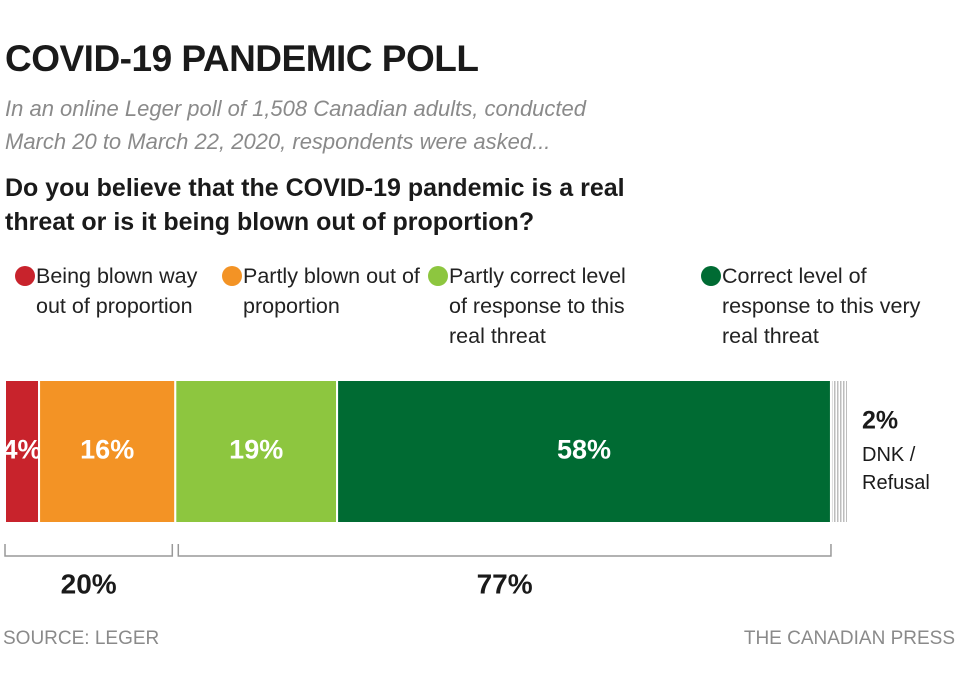 The height and width of the screenshot is (678, 960). I want to click on credit: THE CANADIAN PRESS, so click(849, 638).